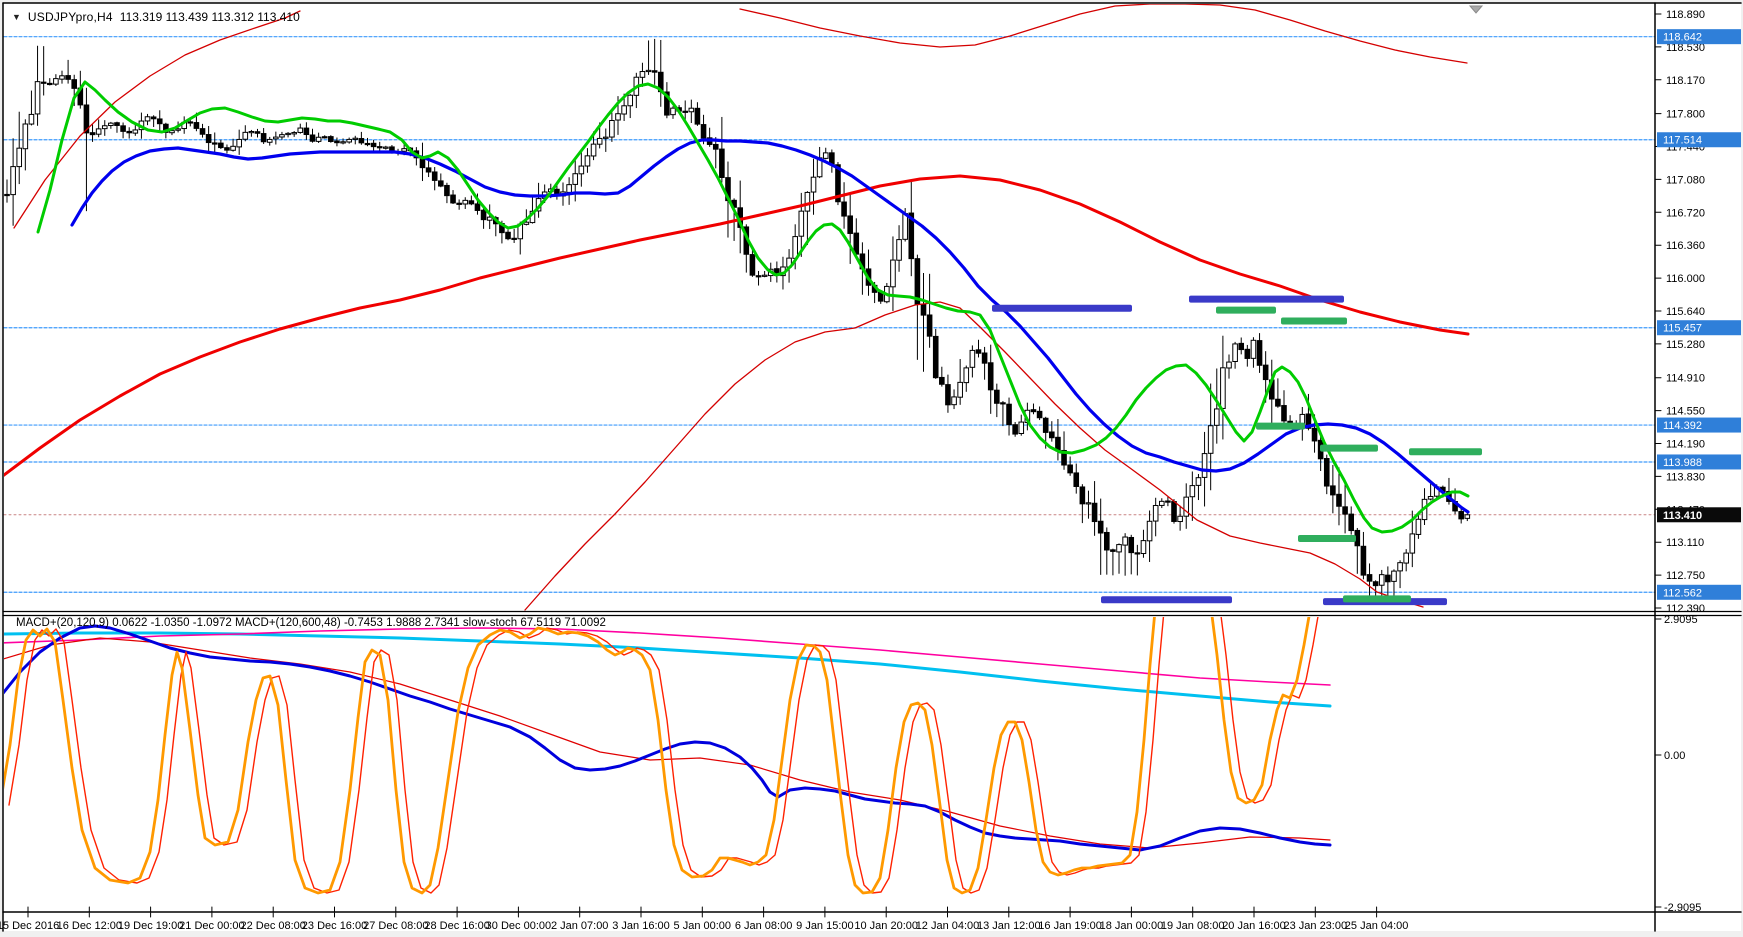 This screenshot has height=937, width=1743. Describe the element at coordinates (1685, 477) in the screenshot. I see `price-tick-label: 113.830` at that location.